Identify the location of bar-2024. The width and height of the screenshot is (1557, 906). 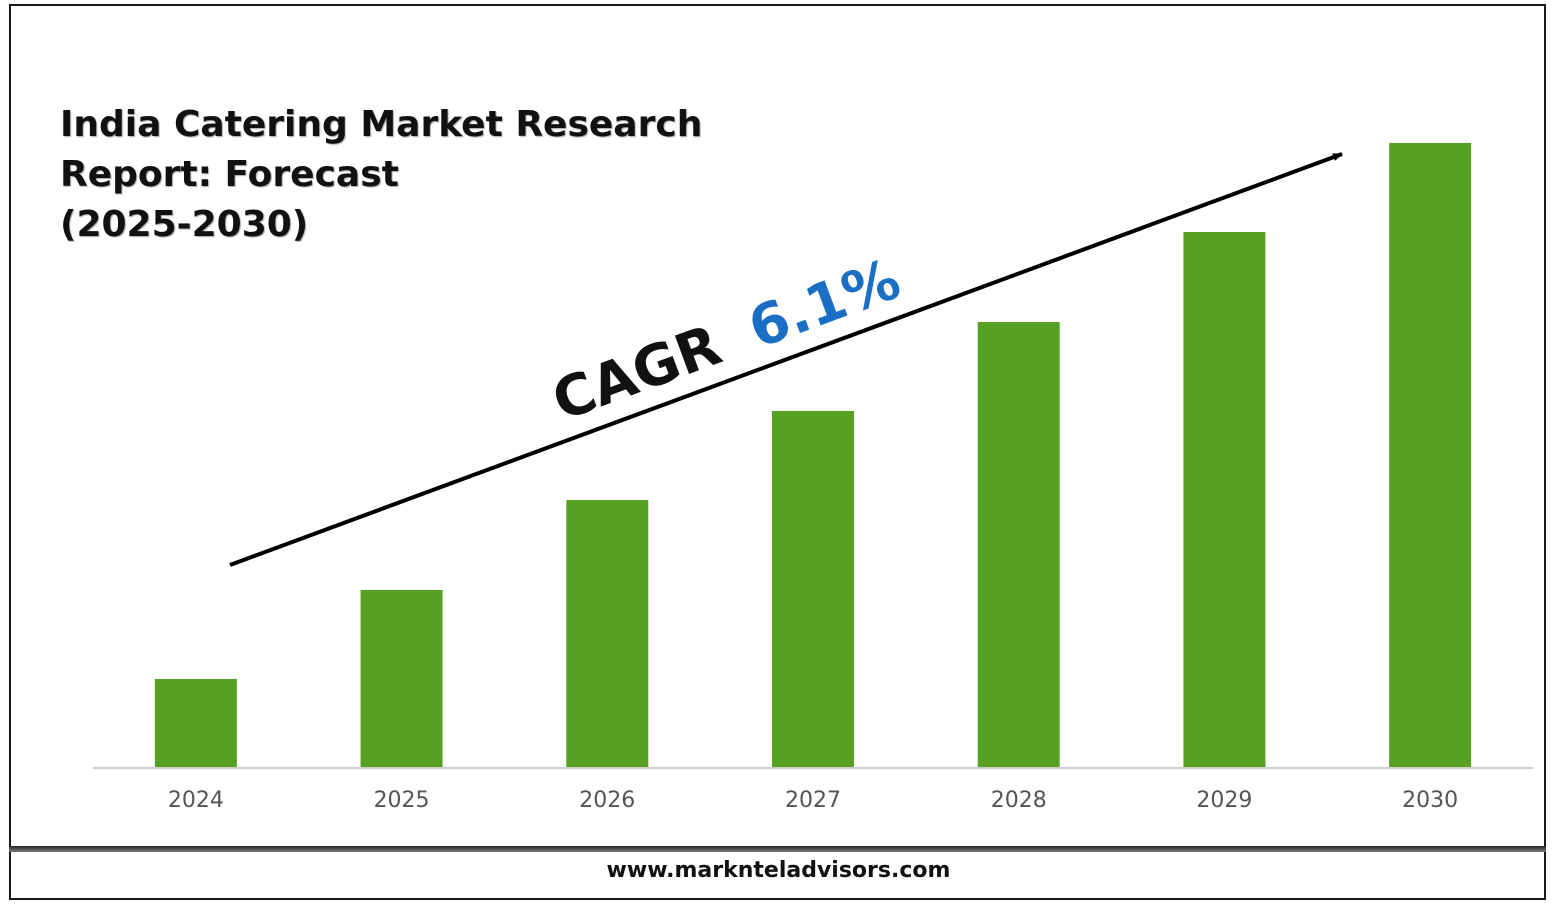
(195, 723).